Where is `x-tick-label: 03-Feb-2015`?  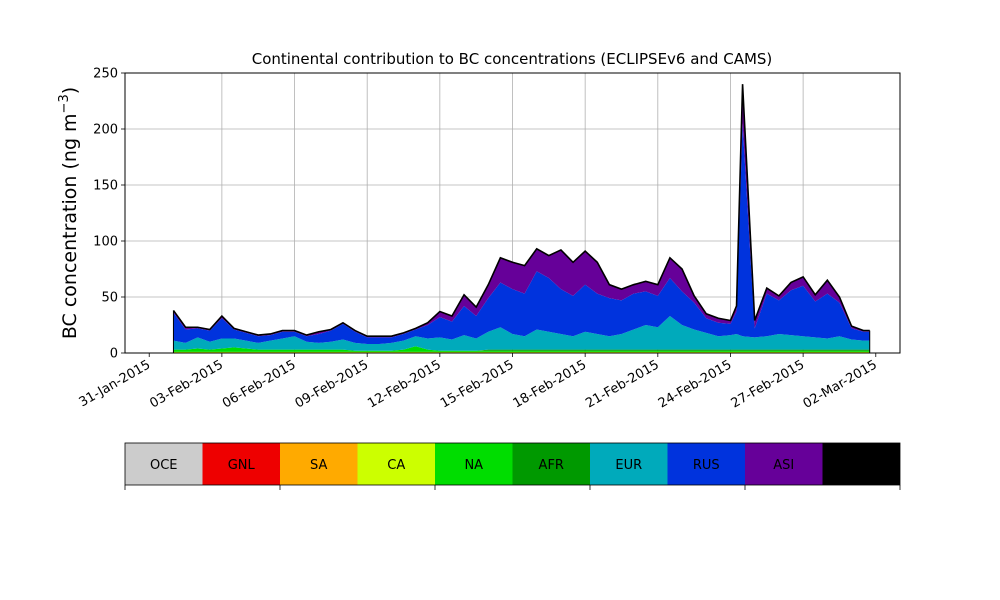
x-tick-label: 03-Feb-2015 is located at coordinates (186, 384).